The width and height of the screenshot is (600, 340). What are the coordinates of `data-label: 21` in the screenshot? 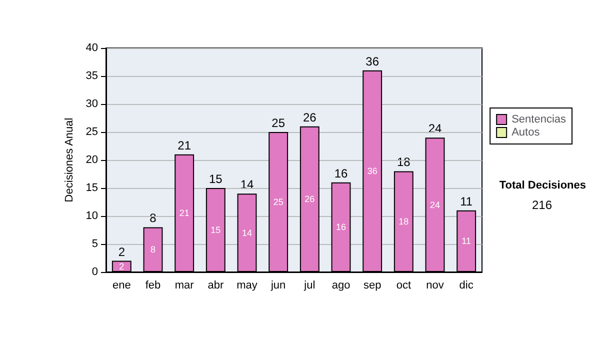 It's located at (184, 213).